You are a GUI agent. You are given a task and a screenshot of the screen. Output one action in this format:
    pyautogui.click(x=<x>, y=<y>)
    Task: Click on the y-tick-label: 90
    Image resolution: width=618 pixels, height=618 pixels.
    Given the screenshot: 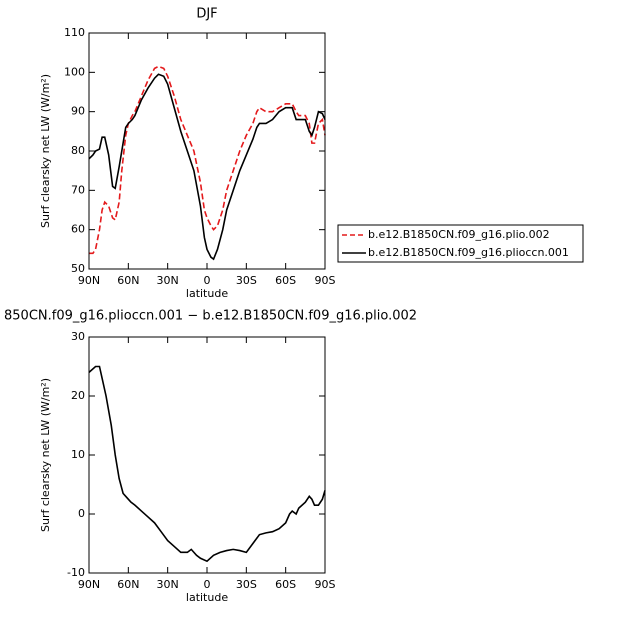 What is the action you would take?
    pyautogui.click(x=78, y=111)
    